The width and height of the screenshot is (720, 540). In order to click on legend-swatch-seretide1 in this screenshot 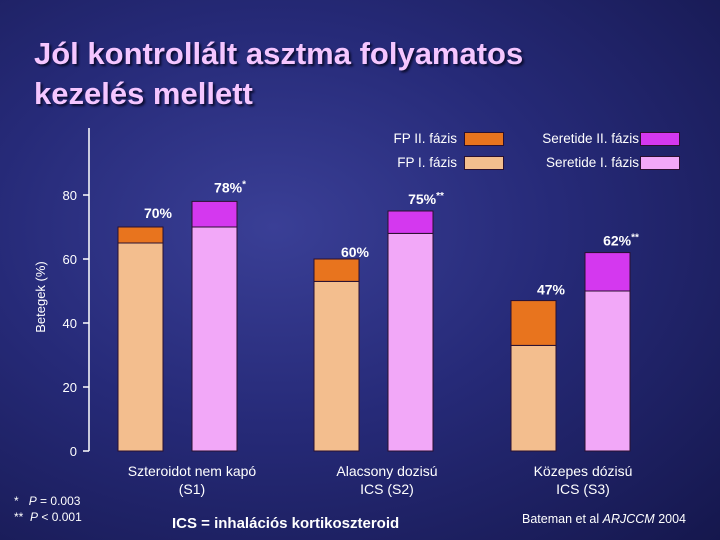, I will do `click(660, 163)`.